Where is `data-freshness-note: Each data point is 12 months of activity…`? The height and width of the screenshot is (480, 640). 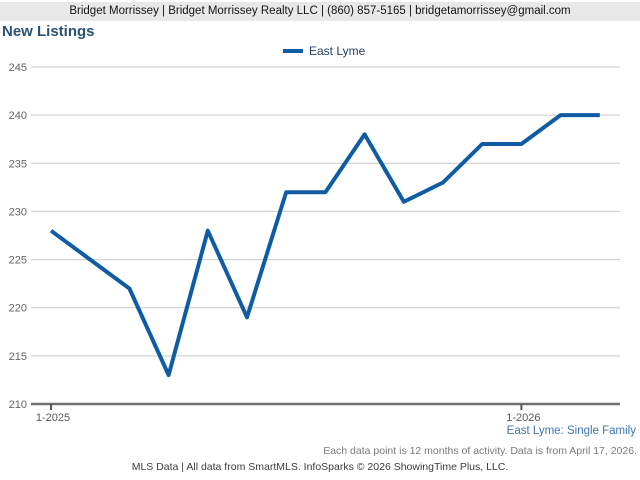 data-freshness-note: Each data point is 12 months of activity… is located at coordinates (480, 451).